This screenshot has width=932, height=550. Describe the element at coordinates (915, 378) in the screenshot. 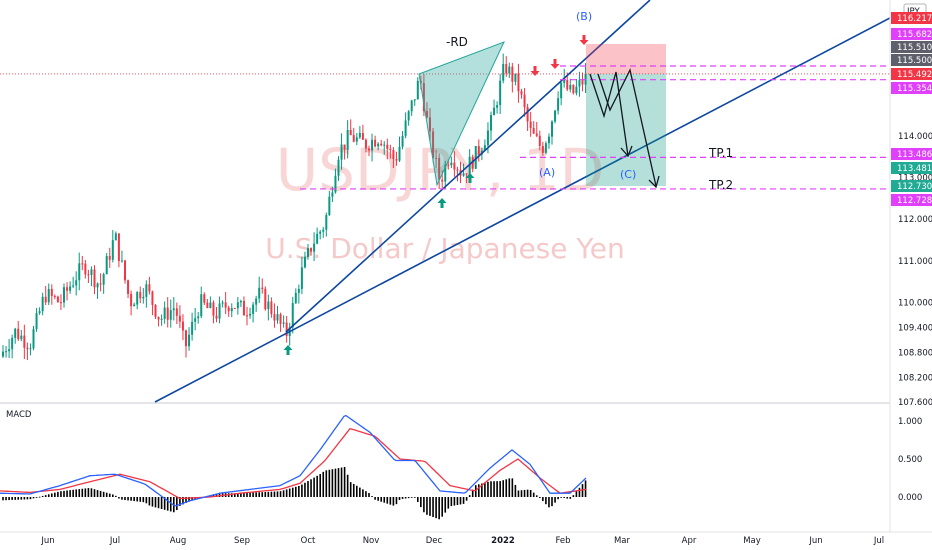

I see `price-tick-label: 108.200` at that location.